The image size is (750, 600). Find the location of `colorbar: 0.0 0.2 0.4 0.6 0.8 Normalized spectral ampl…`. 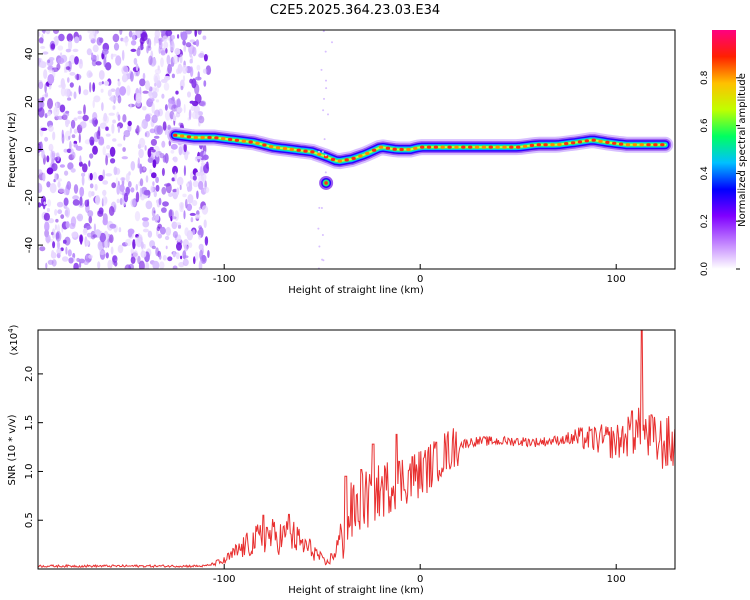

colorbar: 0.0 0.2 0.4 0.6 0.8 Normalized spectral ampl… is located at coordinates (724, 153).